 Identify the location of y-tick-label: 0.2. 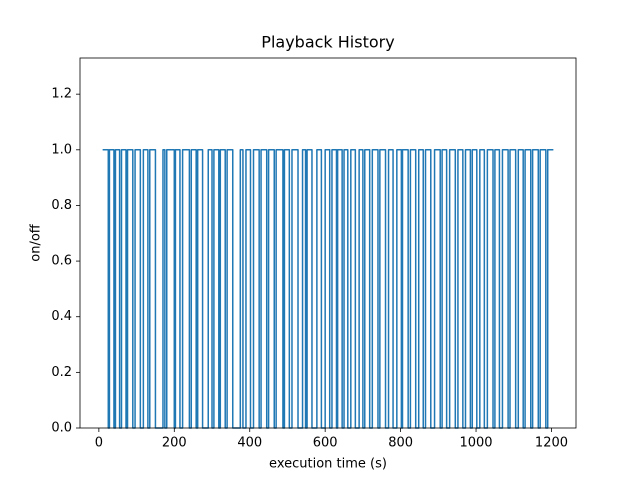
(61, 372).